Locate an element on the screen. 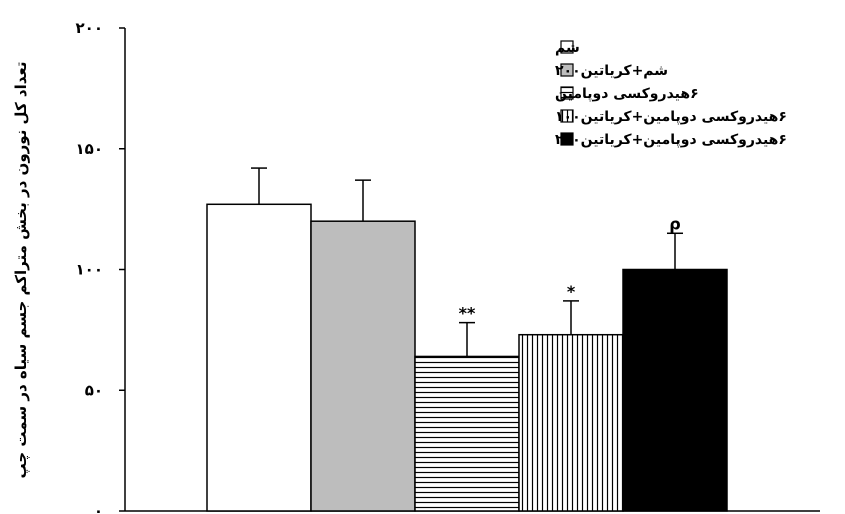 Image resolution: width=845 pixels, height=514 pixels. legend-label: شم is located at coordinates (567, 48).